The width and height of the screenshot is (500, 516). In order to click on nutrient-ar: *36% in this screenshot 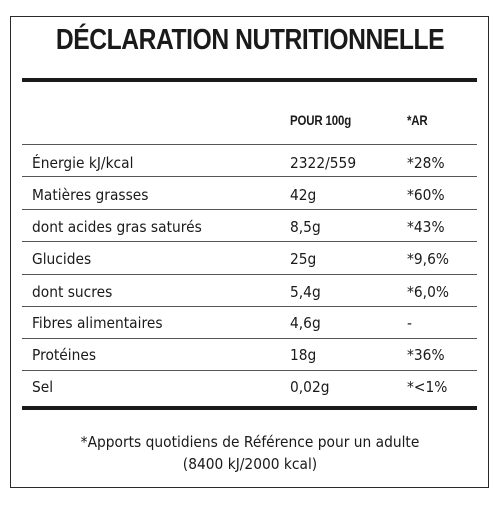, I will do `click(426, 355)`.